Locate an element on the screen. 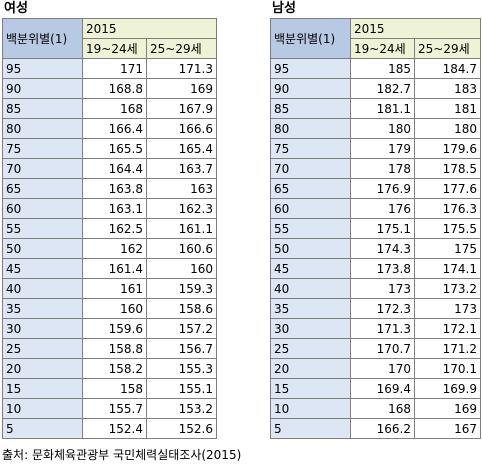 Image resolution: width=482 pixels, height=467 pixels. value-cell-25-29: 156.7 is located at coordinates (181, 348).